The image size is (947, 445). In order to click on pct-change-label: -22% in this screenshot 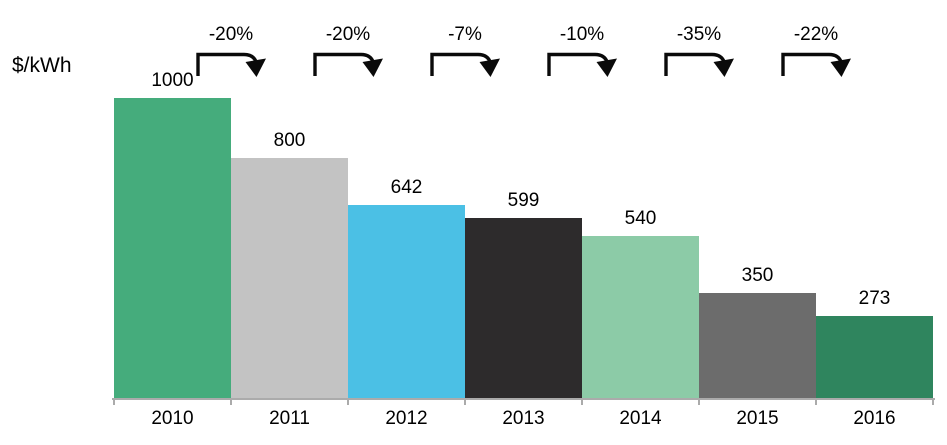, I will do `click(816, 34)`.